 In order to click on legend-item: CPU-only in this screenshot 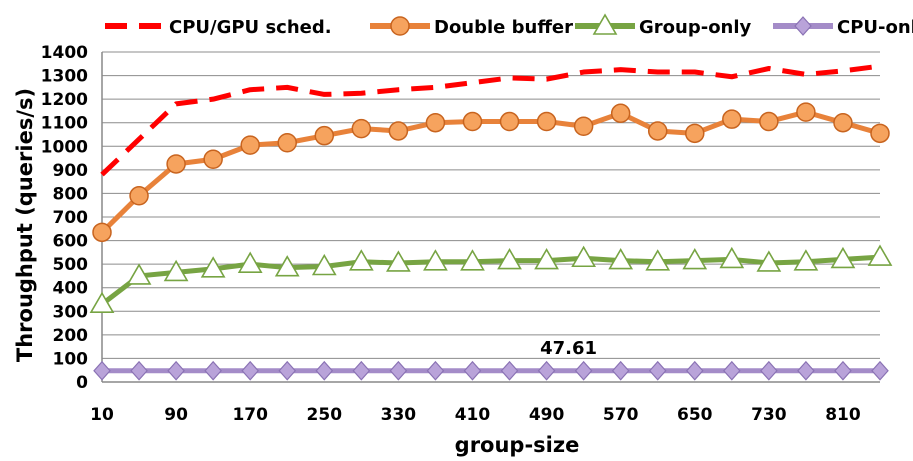, I will do `click(843, 27)`.